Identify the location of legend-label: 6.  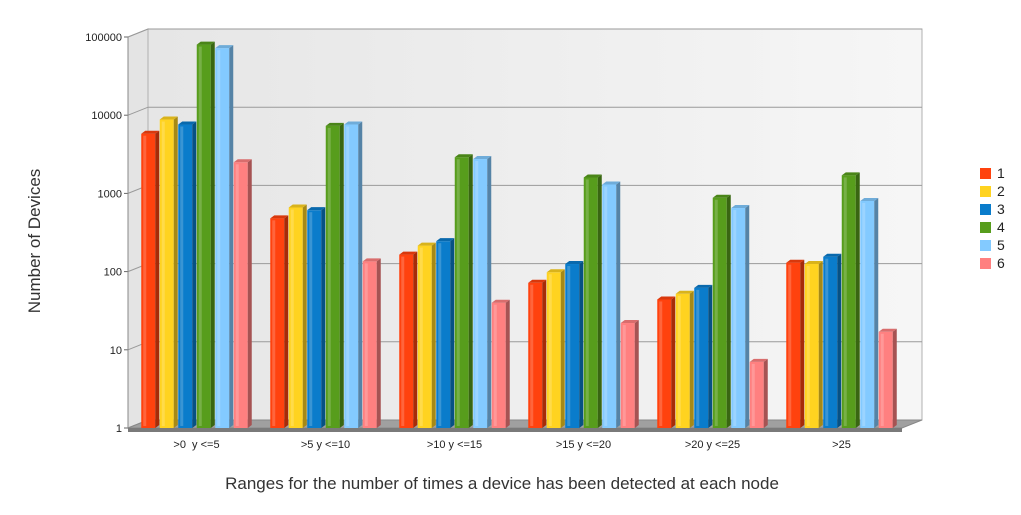
(1001, 263).